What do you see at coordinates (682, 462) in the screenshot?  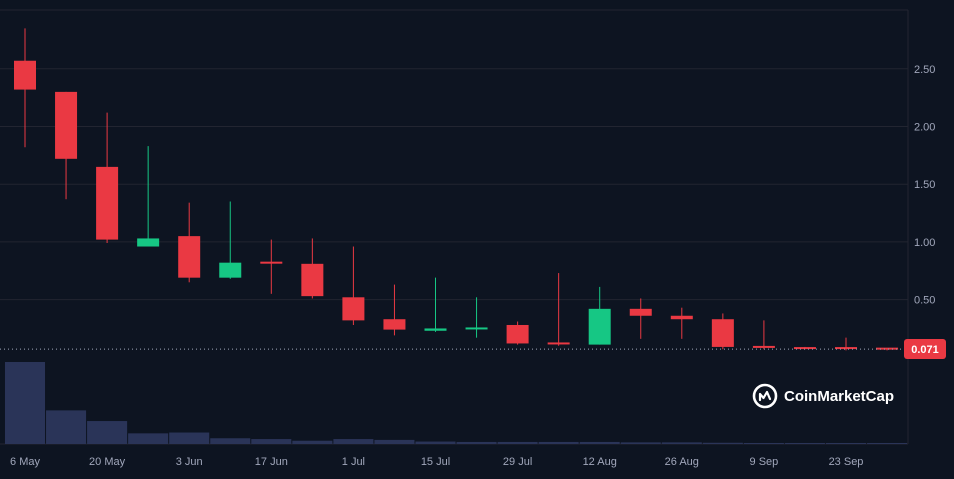 I see `x-tick-label: 26 Aug` at bounding box center [682, 462].